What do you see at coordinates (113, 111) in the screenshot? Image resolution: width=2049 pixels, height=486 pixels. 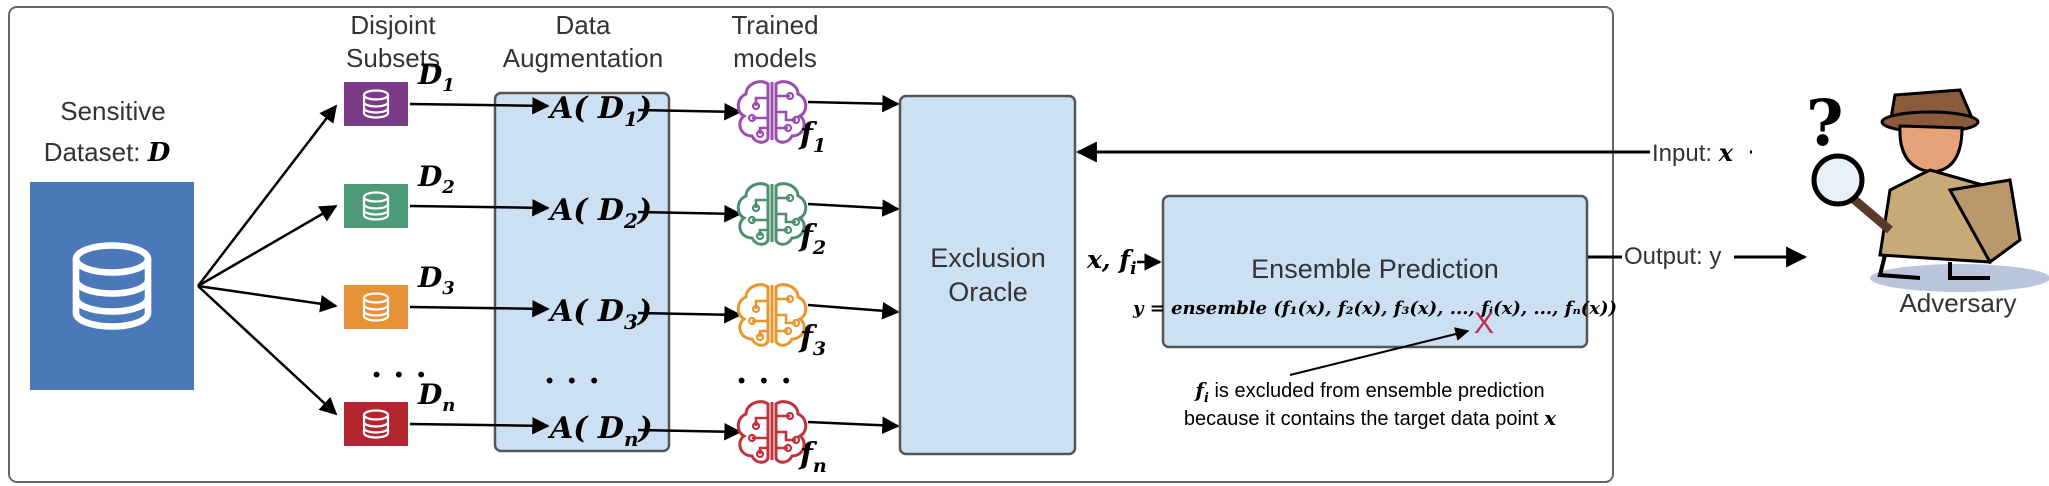 I see `dataset-label-line1: Sensitive` at bounding box center [113, 111].